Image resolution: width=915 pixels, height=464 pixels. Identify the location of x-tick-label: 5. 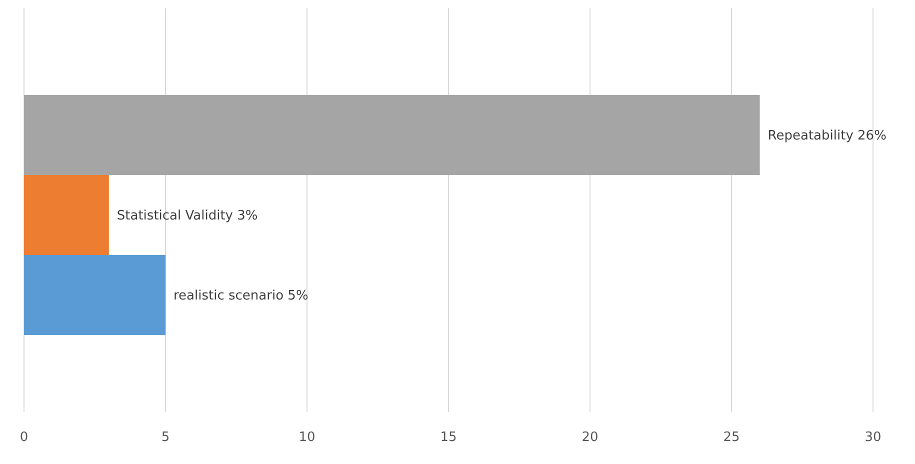
(165, 438).